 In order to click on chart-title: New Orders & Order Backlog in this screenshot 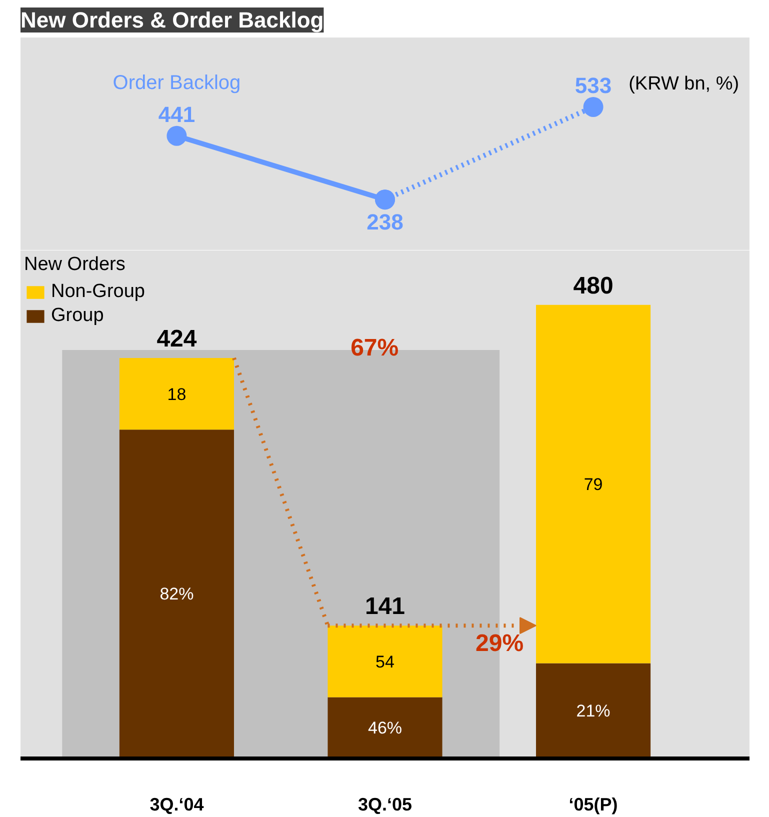, I will do `click(172, 20)`.